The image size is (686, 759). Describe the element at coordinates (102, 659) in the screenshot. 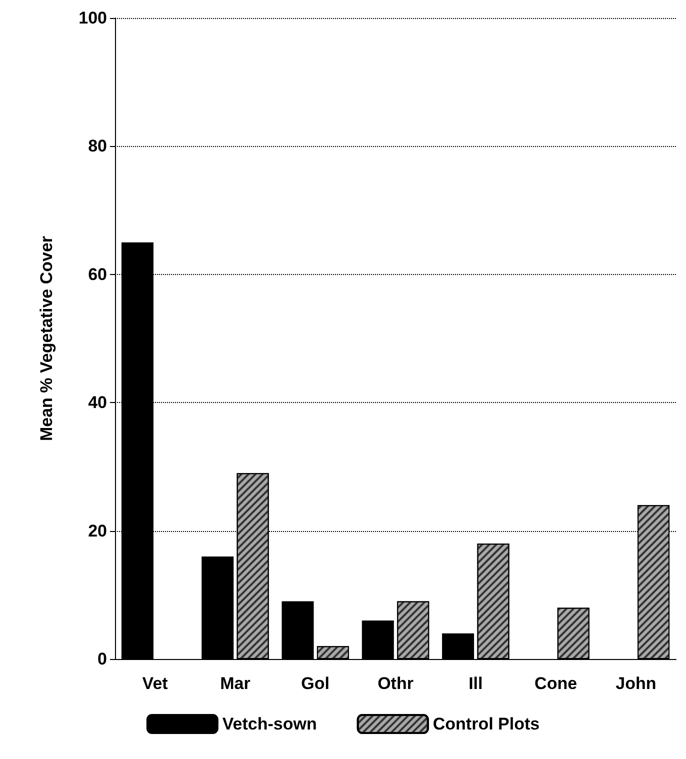

I see `y-tick-label: 0` at that location.